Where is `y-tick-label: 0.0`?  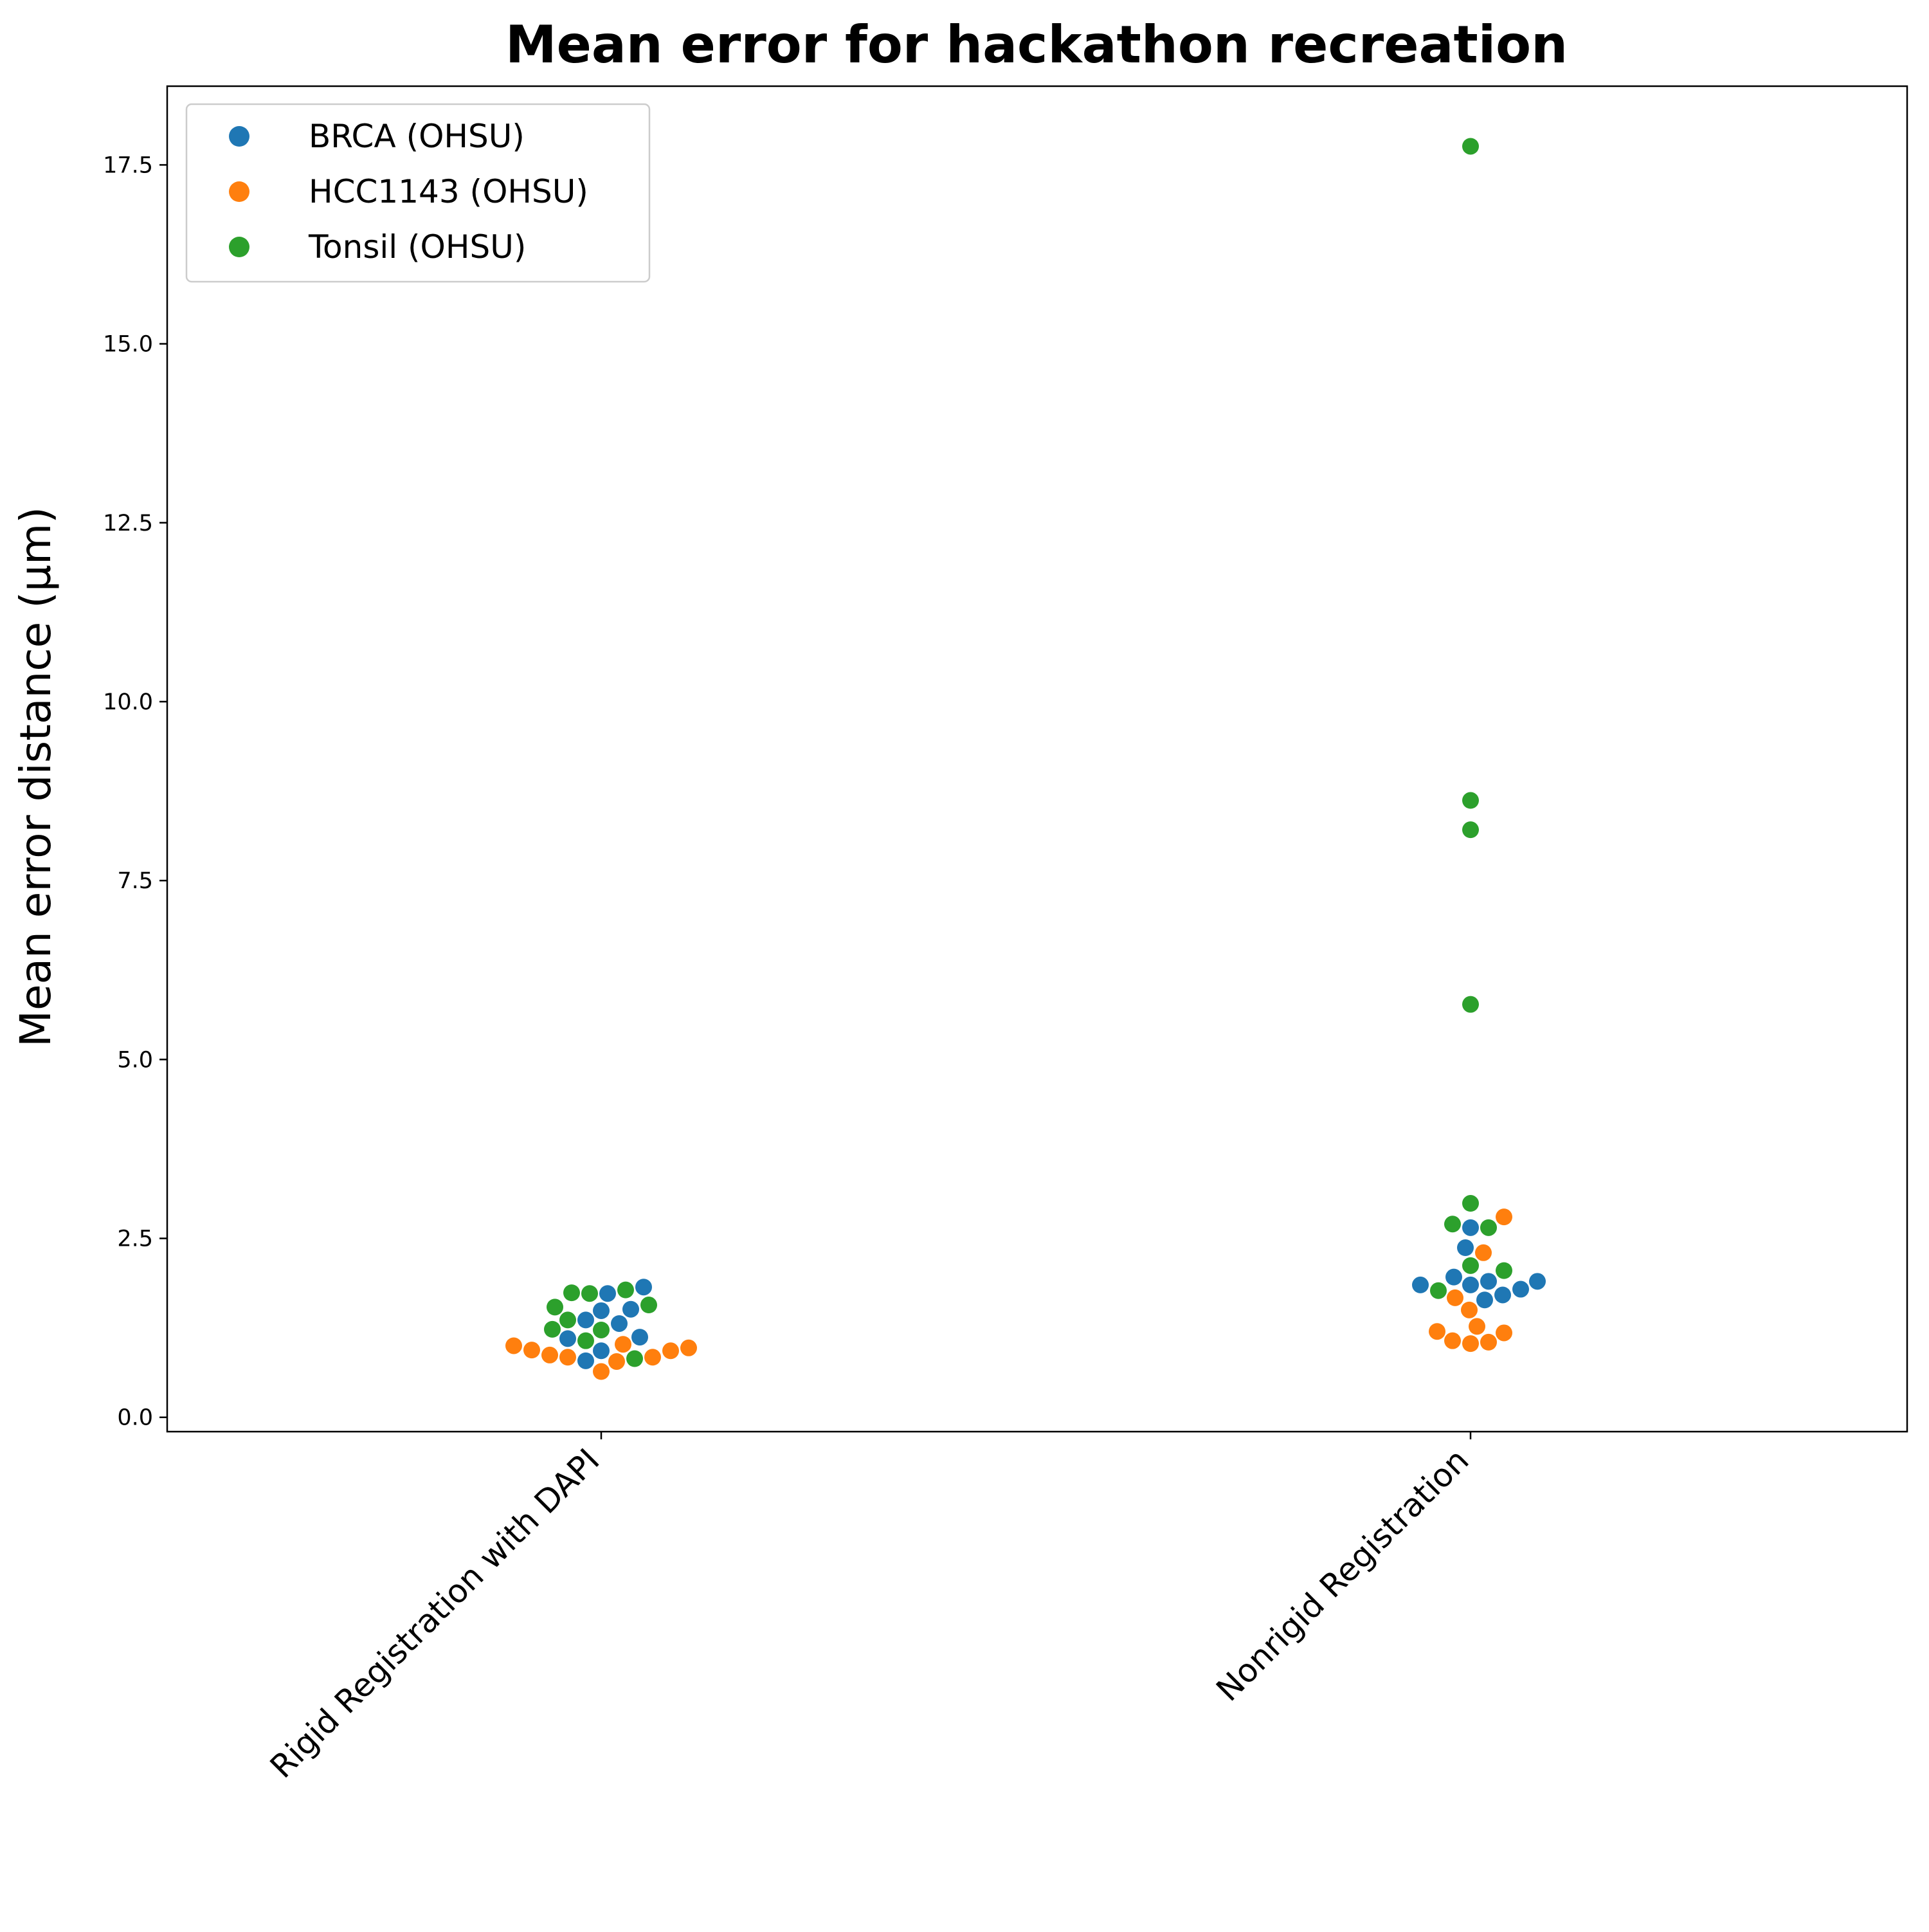 y-tick-label: 0.0 is located at coordinates (135, 1418).